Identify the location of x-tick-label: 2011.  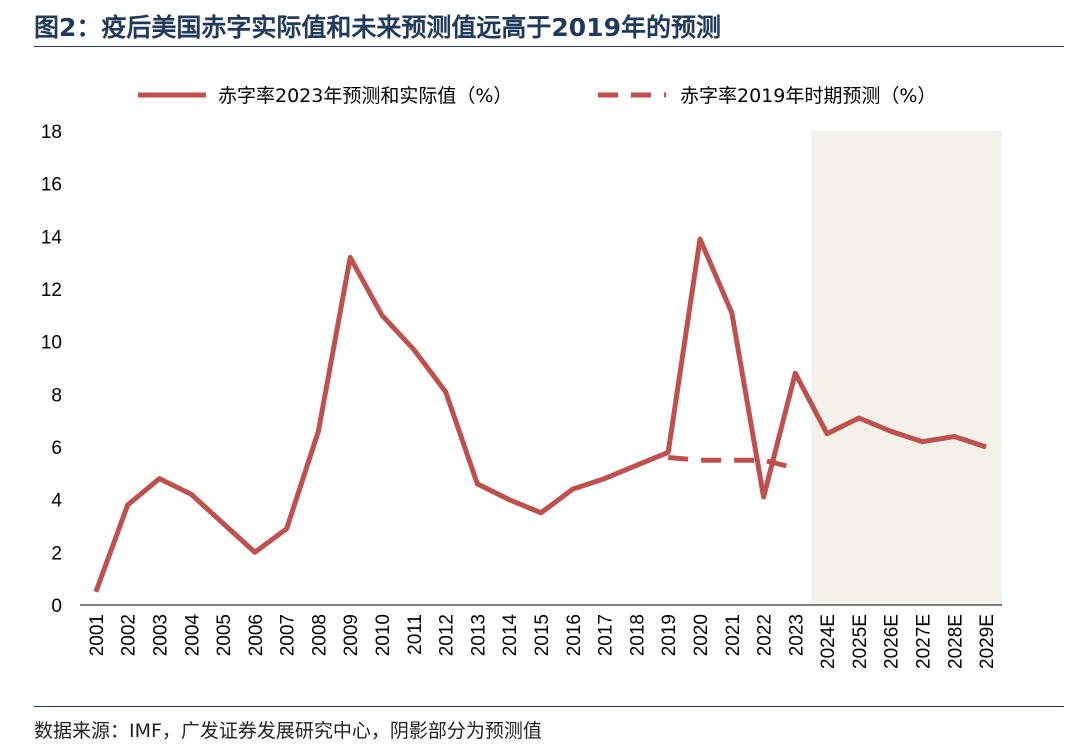
(415, 634).